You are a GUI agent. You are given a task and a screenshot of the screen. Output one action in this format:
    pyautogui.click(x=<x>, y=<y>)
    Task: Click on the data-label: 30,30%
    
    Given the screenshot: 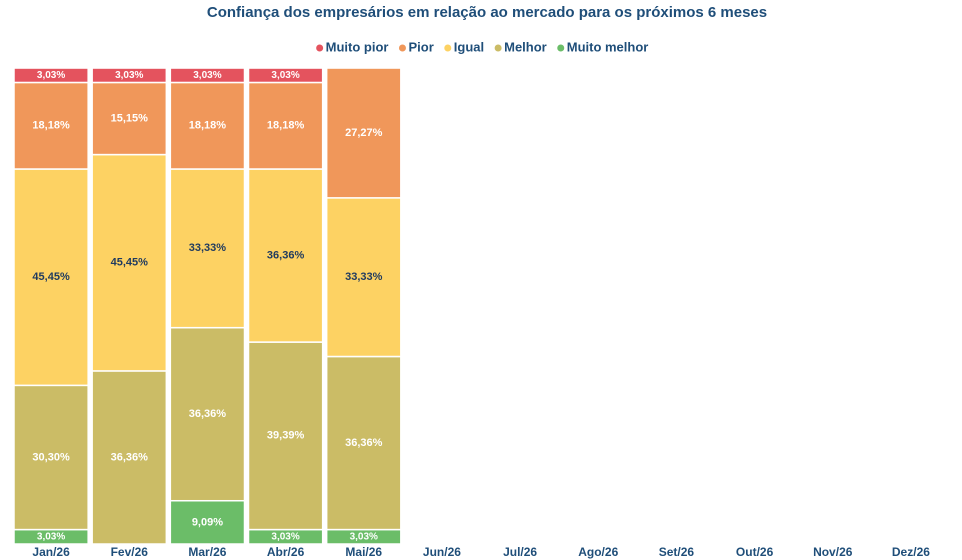 What is the action you would take?
    pyautogui.click(x=51, y=457)
    